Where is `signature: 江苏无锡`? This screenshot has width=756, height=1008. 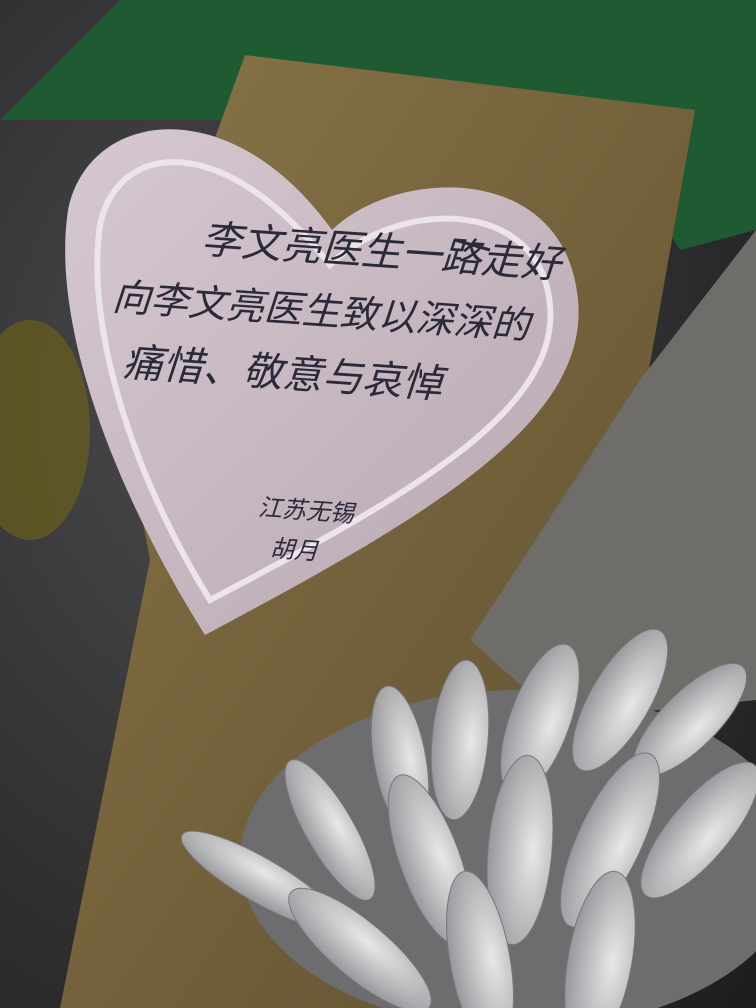 signature: 江苏无锡 is located at coordinates (307, 510).